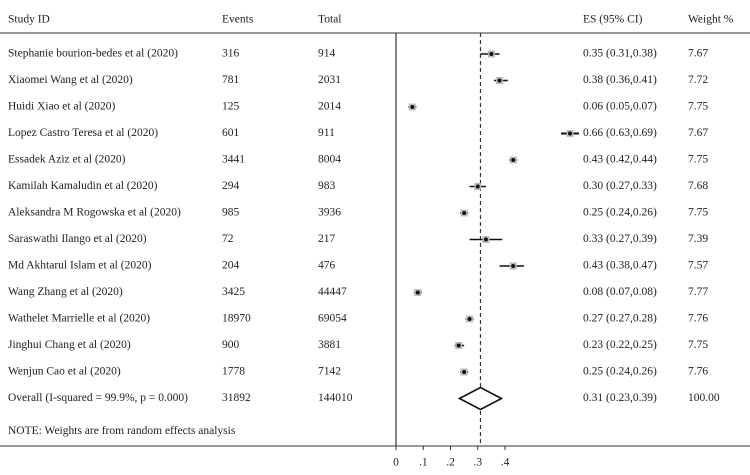  I want to click on study-weight: 7.72, so click(698, 80).